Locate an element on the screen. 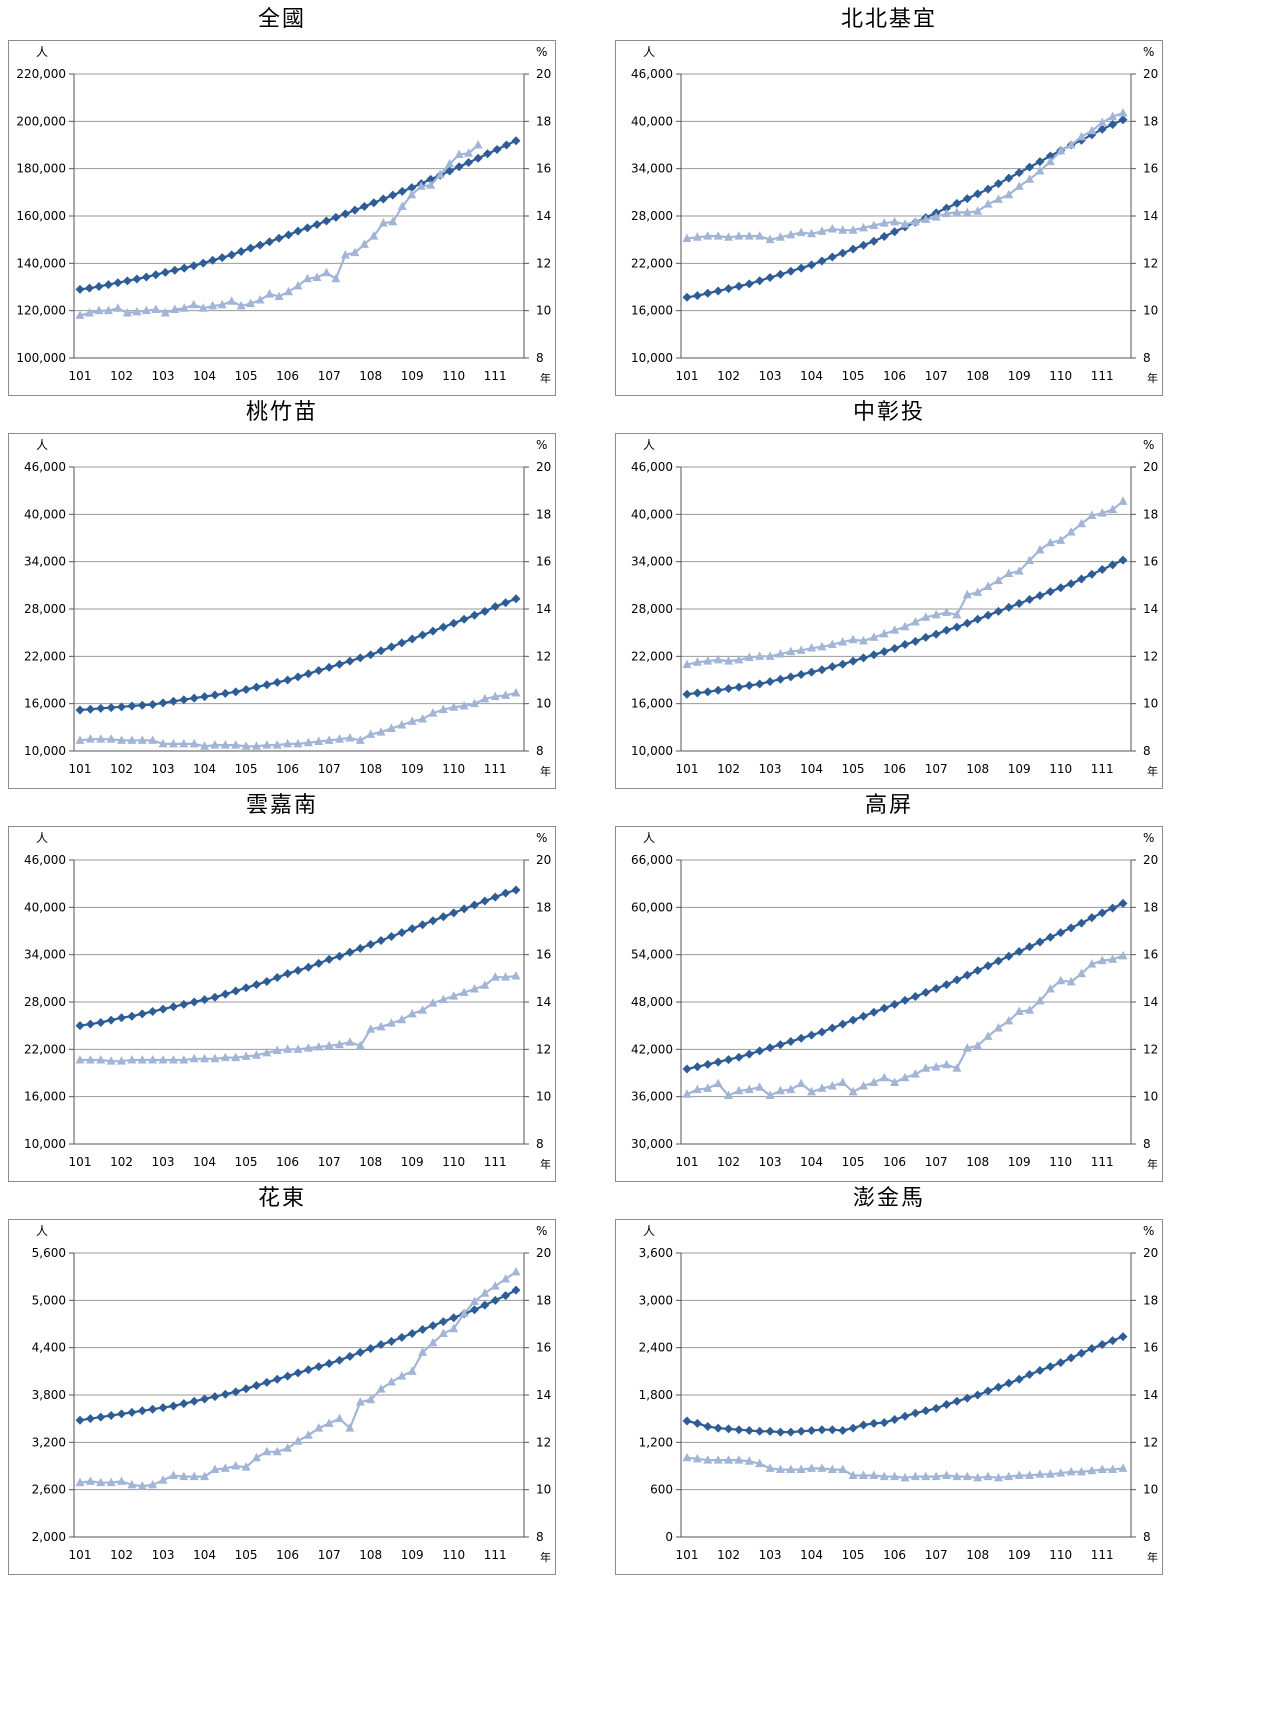  y-tick-label: 60,000 is located at coordinates (652, 907).